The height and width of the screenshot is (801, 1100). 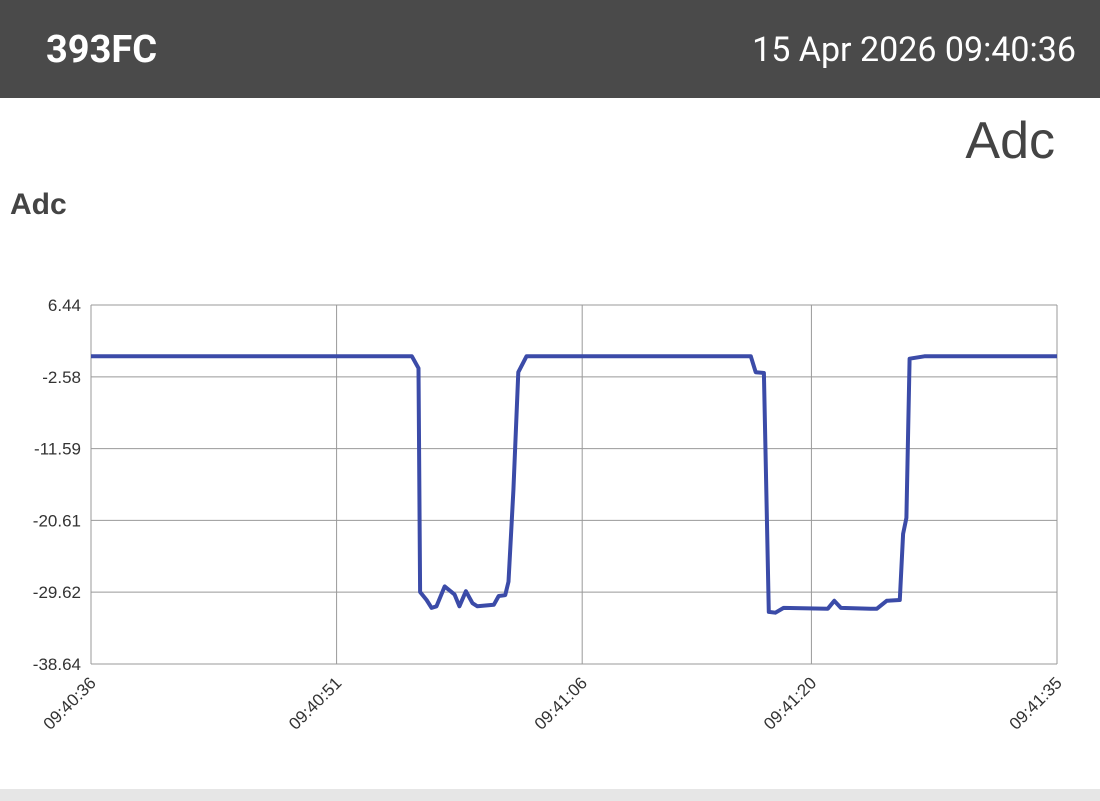 I want to click on x-tick-label: 09:40:36, so click(x=70, y=703).